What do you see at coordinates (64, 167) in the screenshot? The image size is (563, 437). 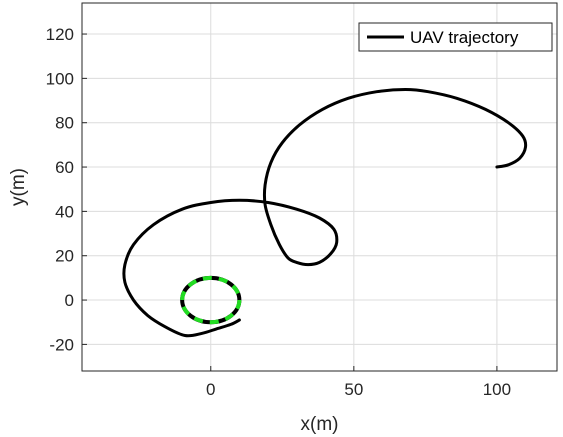 I see `y-tick-label: 60` at bounding box center [64, 167].